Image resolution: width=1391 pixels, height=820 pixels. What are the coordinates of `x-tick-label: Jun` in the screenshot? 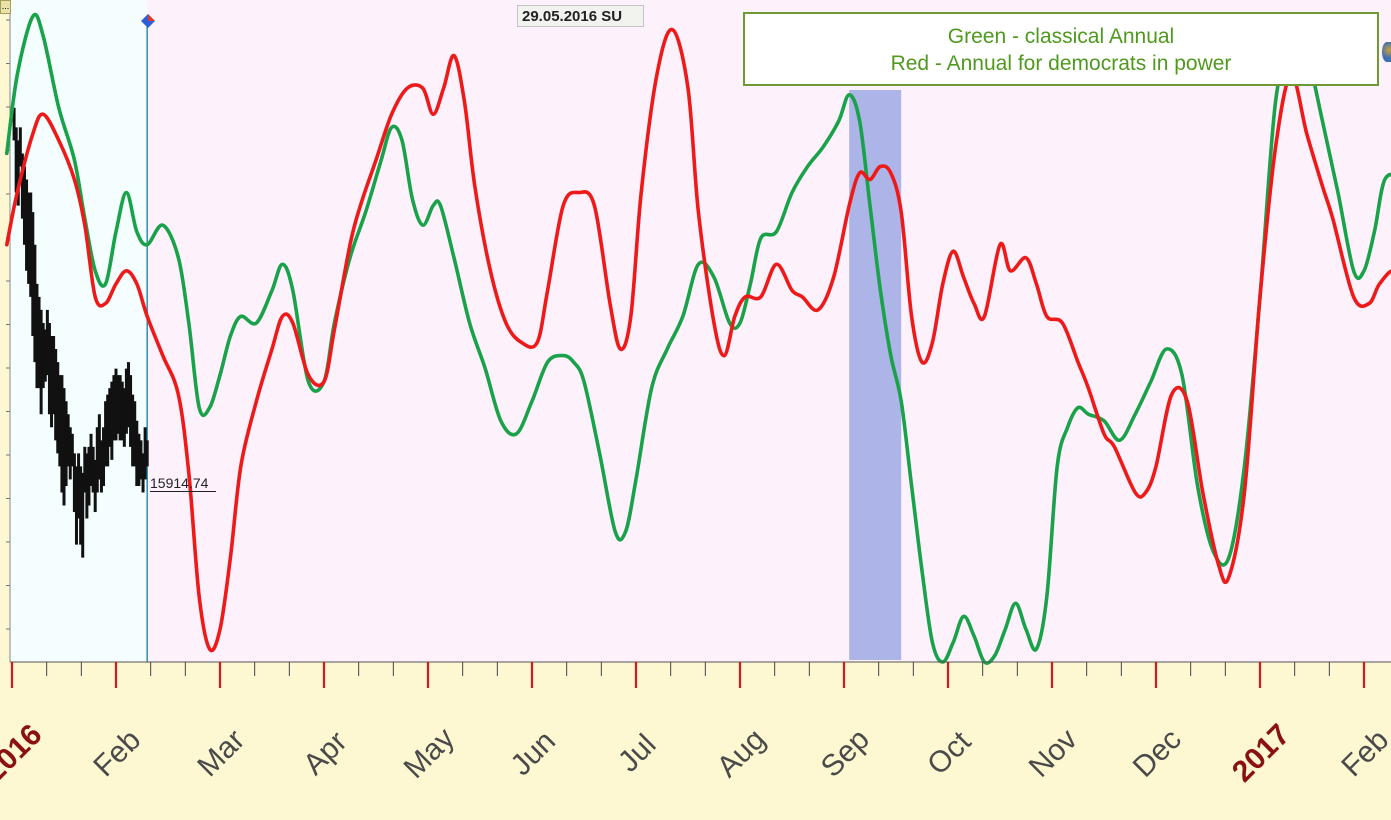 It's located at (534, 754).